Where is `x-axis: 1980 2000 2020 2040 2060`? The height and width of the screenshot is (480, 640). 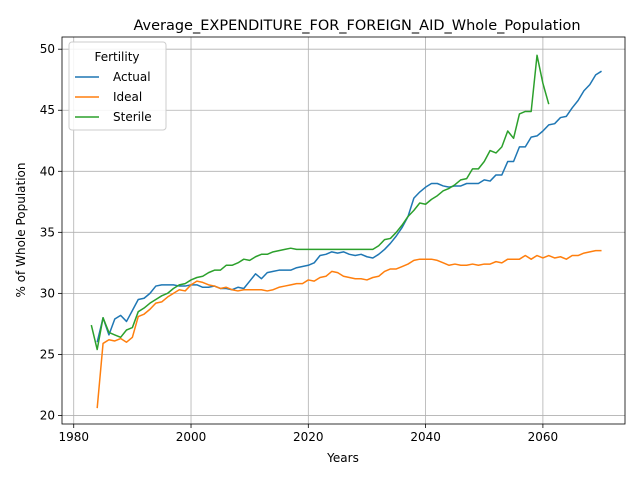
x-axis: 1980 2000 2020 2040 2060 is located at coordinates (308, 434).